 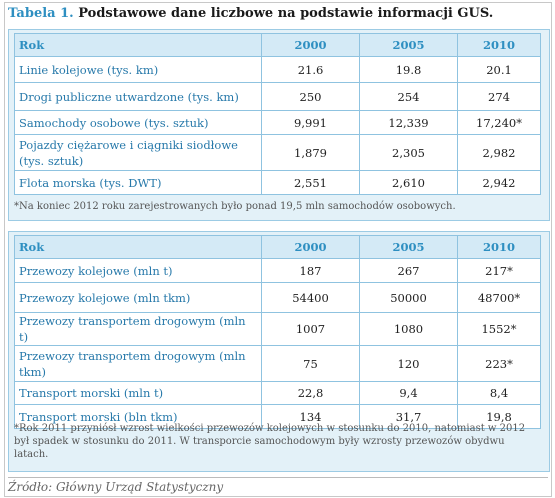 What do you see at coordinates (310, 182) in the screenshot?
I see `cell-2000: 2,551` at bounding box center [310, 182].